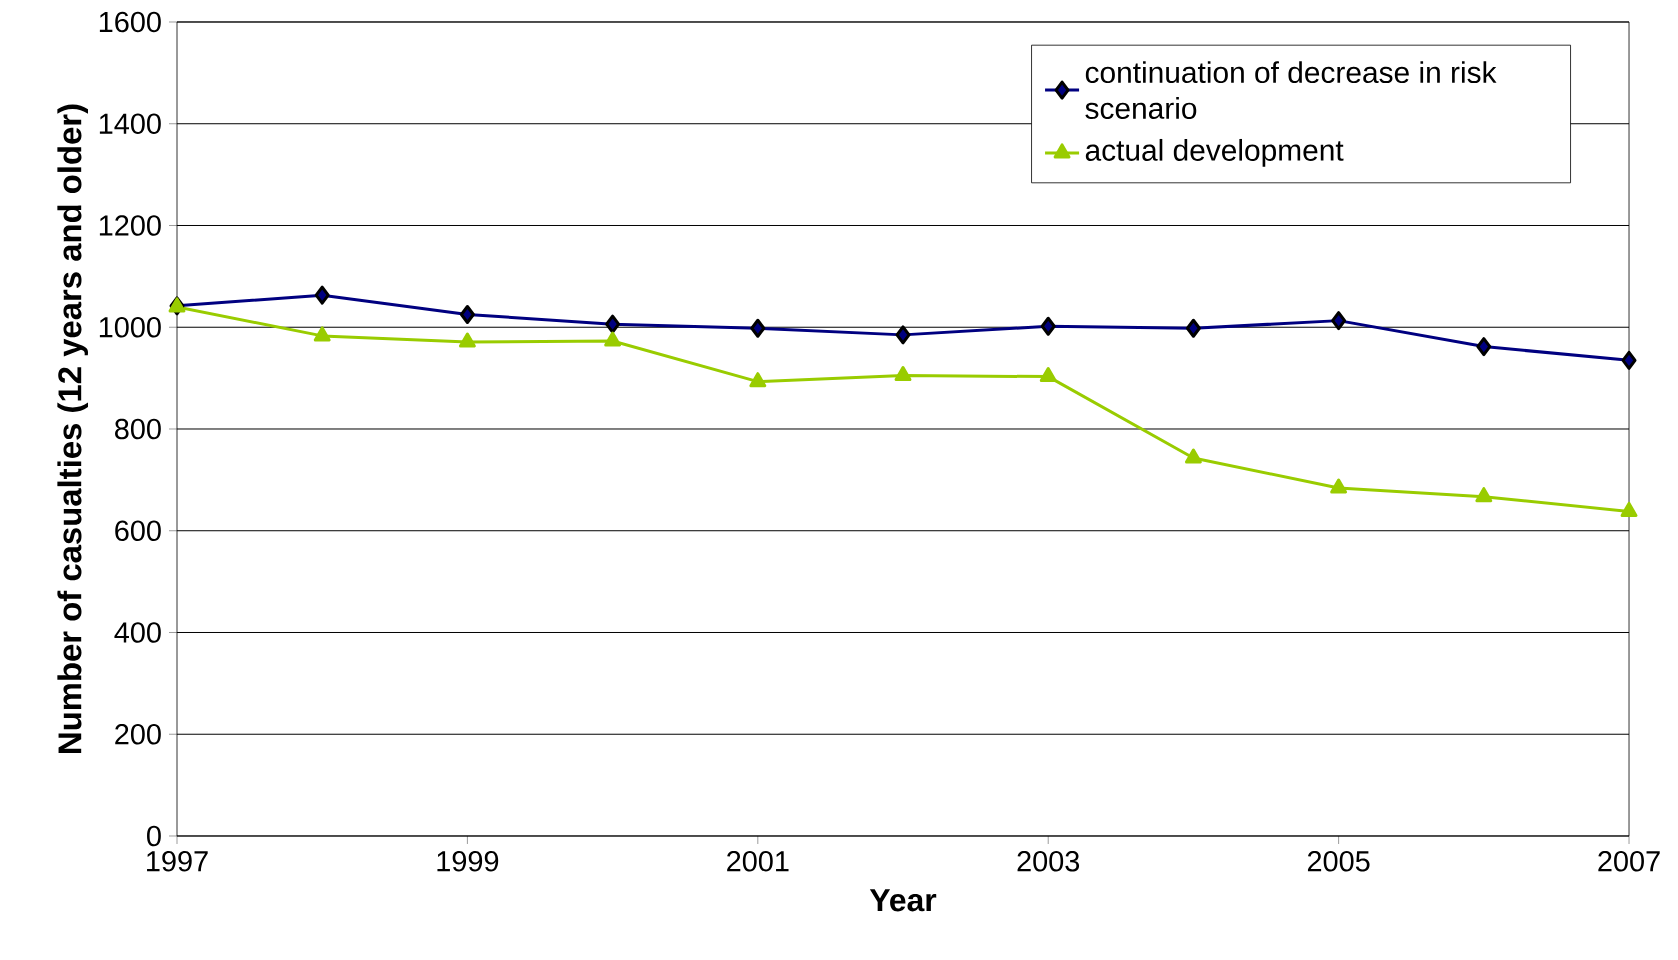  Describe the element at coordinates (1338, 861) in the screenshot. I see `x-tick-label: 2005` at that location.